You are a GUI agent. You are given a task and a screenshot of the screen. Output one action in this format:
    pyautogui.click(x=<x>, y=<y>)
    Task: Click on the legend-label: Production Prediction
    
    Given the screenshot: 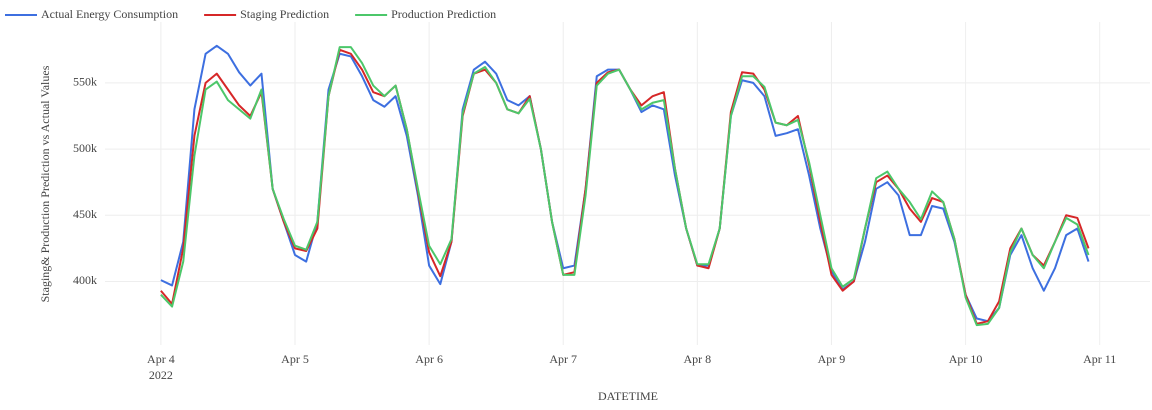 What is the action you would take?
    pyautogui.click(x=443, y=14)
    